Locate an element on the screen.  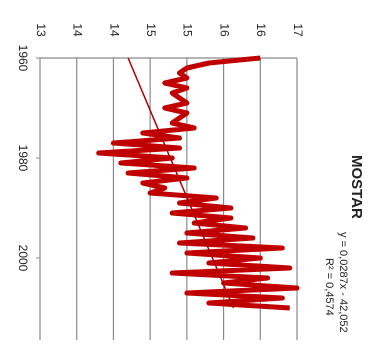
trend-equation: y = 0,0287x - 42,052 is located at coordinates (343, 282).